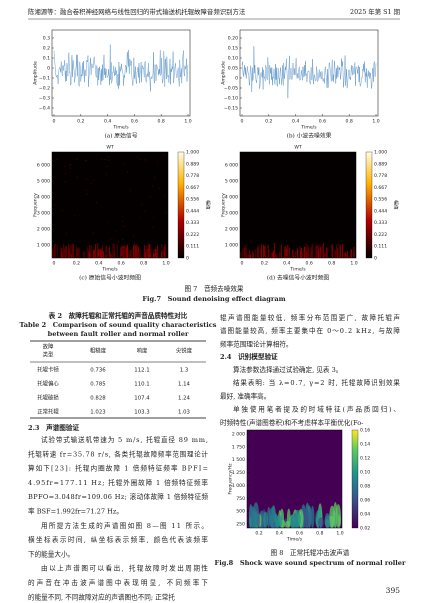 This screenshot has width=427, height=603. Describe the element at coordinates (121, 264) in the screenshot. I see `x-tick-label: 0.6` at that location.